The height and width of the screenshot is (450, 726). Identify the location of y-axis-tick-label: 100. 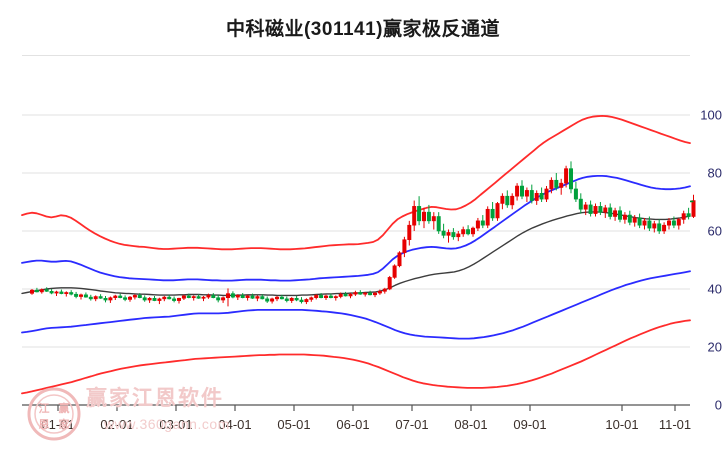
(711, 115).